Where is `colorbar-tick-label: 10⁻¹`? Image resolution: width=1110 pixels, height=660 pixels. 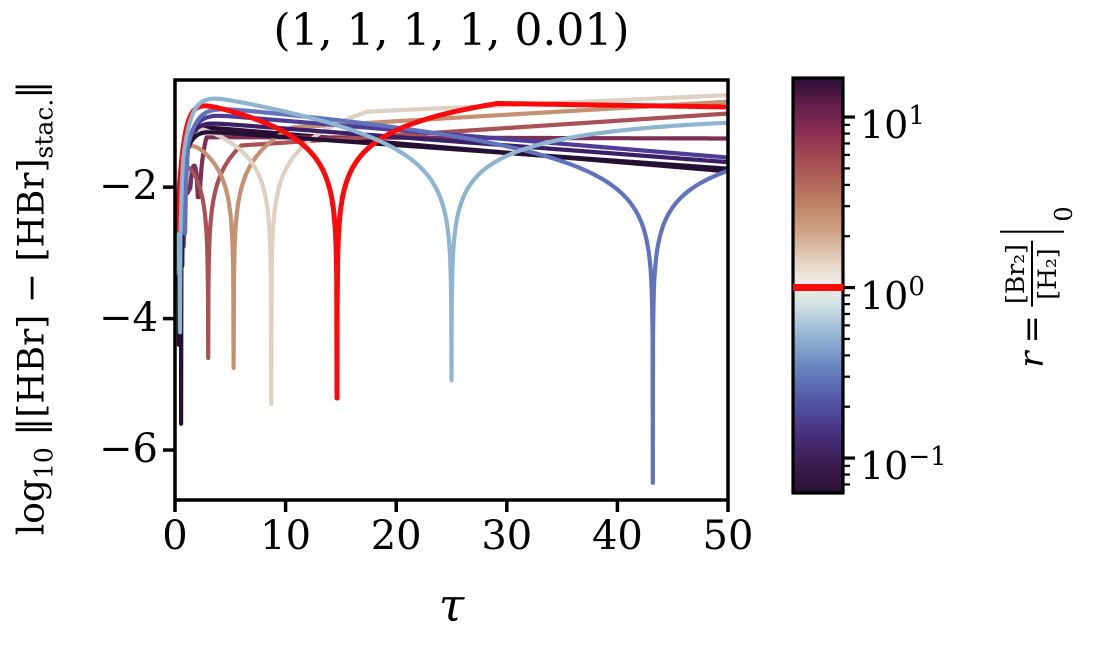 colorbar-tick-label: 10⁻¹ is located at coordinates (903, 465).